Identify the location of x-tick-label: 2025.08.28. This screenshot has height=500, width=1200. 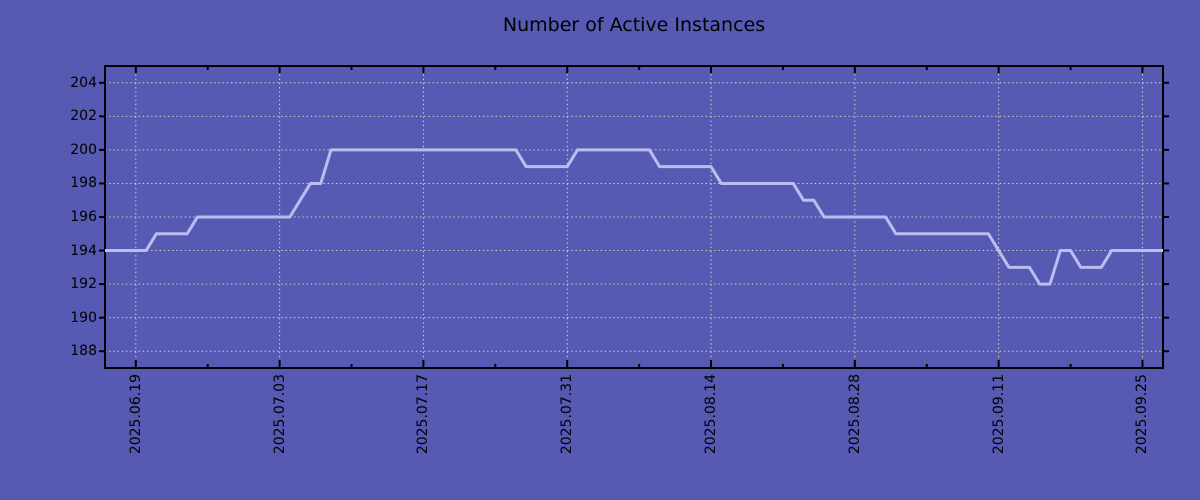
(854, 414).